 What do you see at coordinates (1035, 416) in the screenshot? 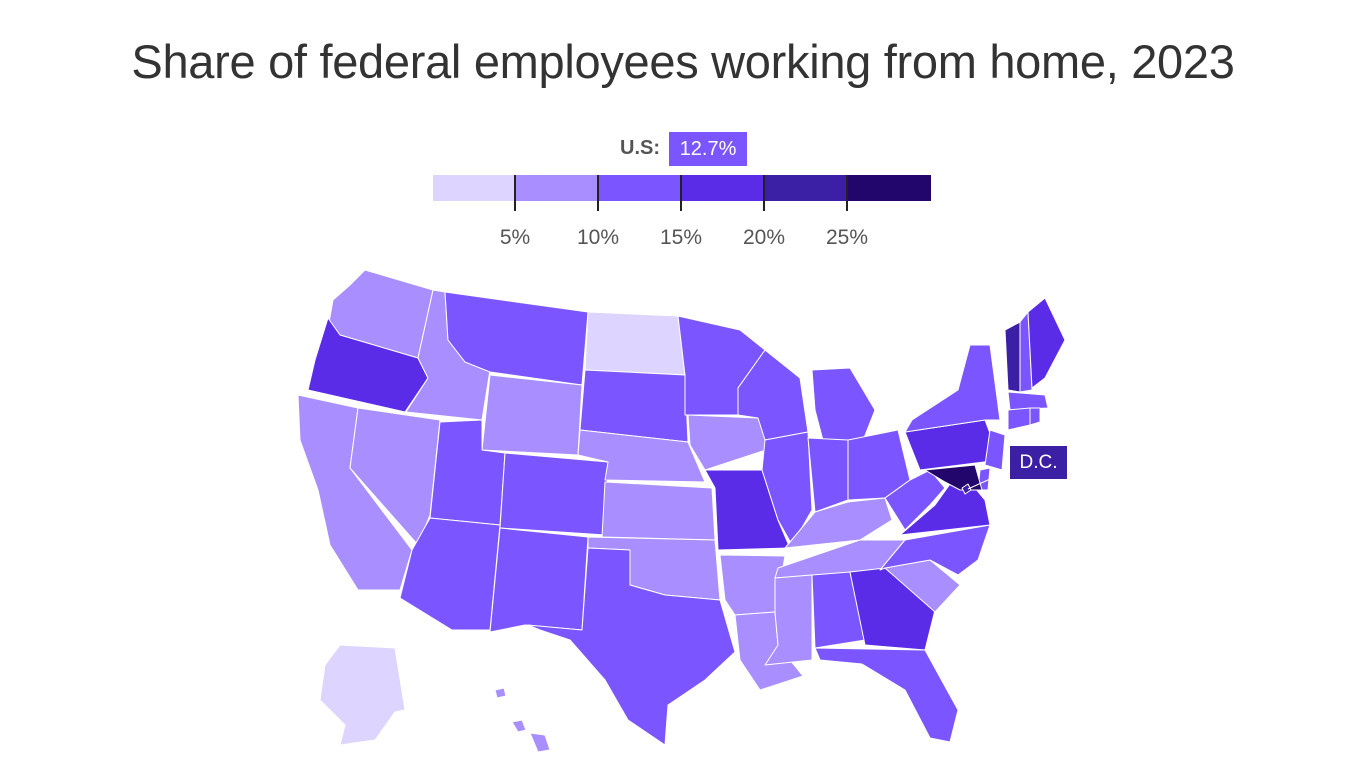
I see `state-ri` at bounding box center [1035, 416].